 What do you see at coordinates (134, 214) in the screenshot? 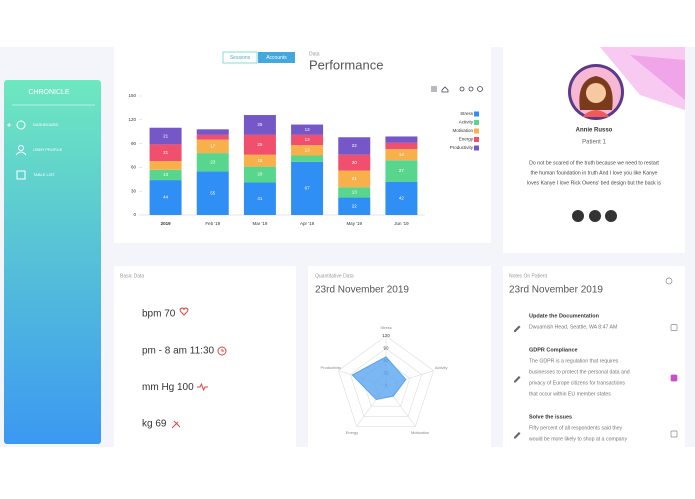
I see `y-tick-label: 0` at bounding box center [134, 214].